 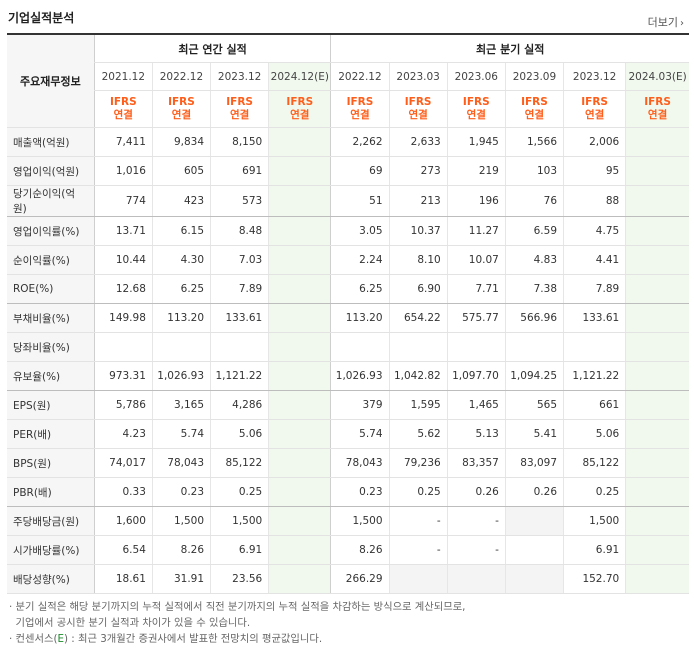 What do you see at coordinates (348, 405) in the screenshot?
I see `table-row: EPS(원) 5,786 3,165 4,286 379 1,595 1,465 565 661` at bounding box center [348, 405].